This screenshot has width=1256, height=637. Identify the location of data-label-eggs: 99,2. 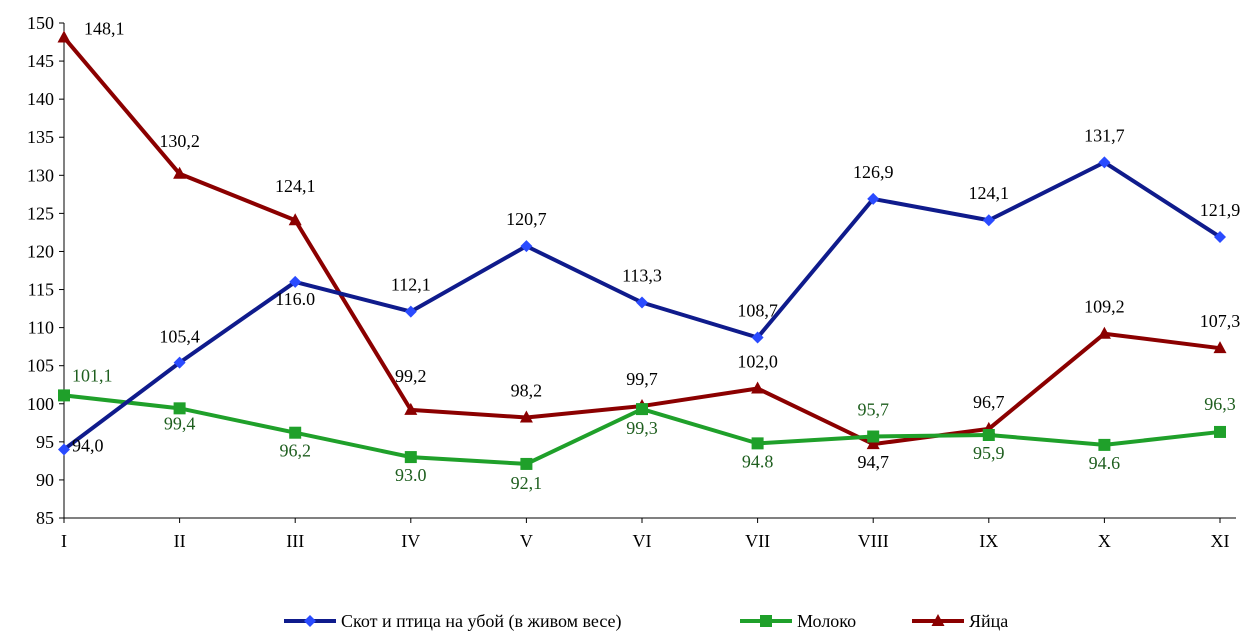
(411, 376).